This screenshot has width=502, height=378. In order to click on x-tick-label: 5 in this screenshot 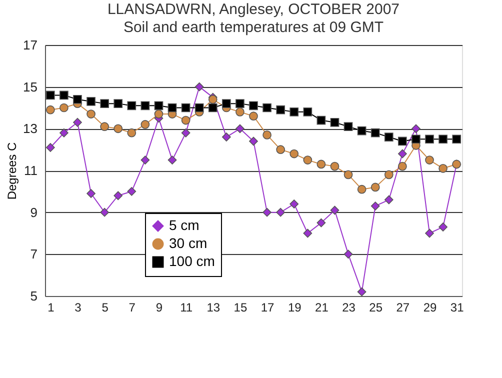, I will do `click(105, 307)`.